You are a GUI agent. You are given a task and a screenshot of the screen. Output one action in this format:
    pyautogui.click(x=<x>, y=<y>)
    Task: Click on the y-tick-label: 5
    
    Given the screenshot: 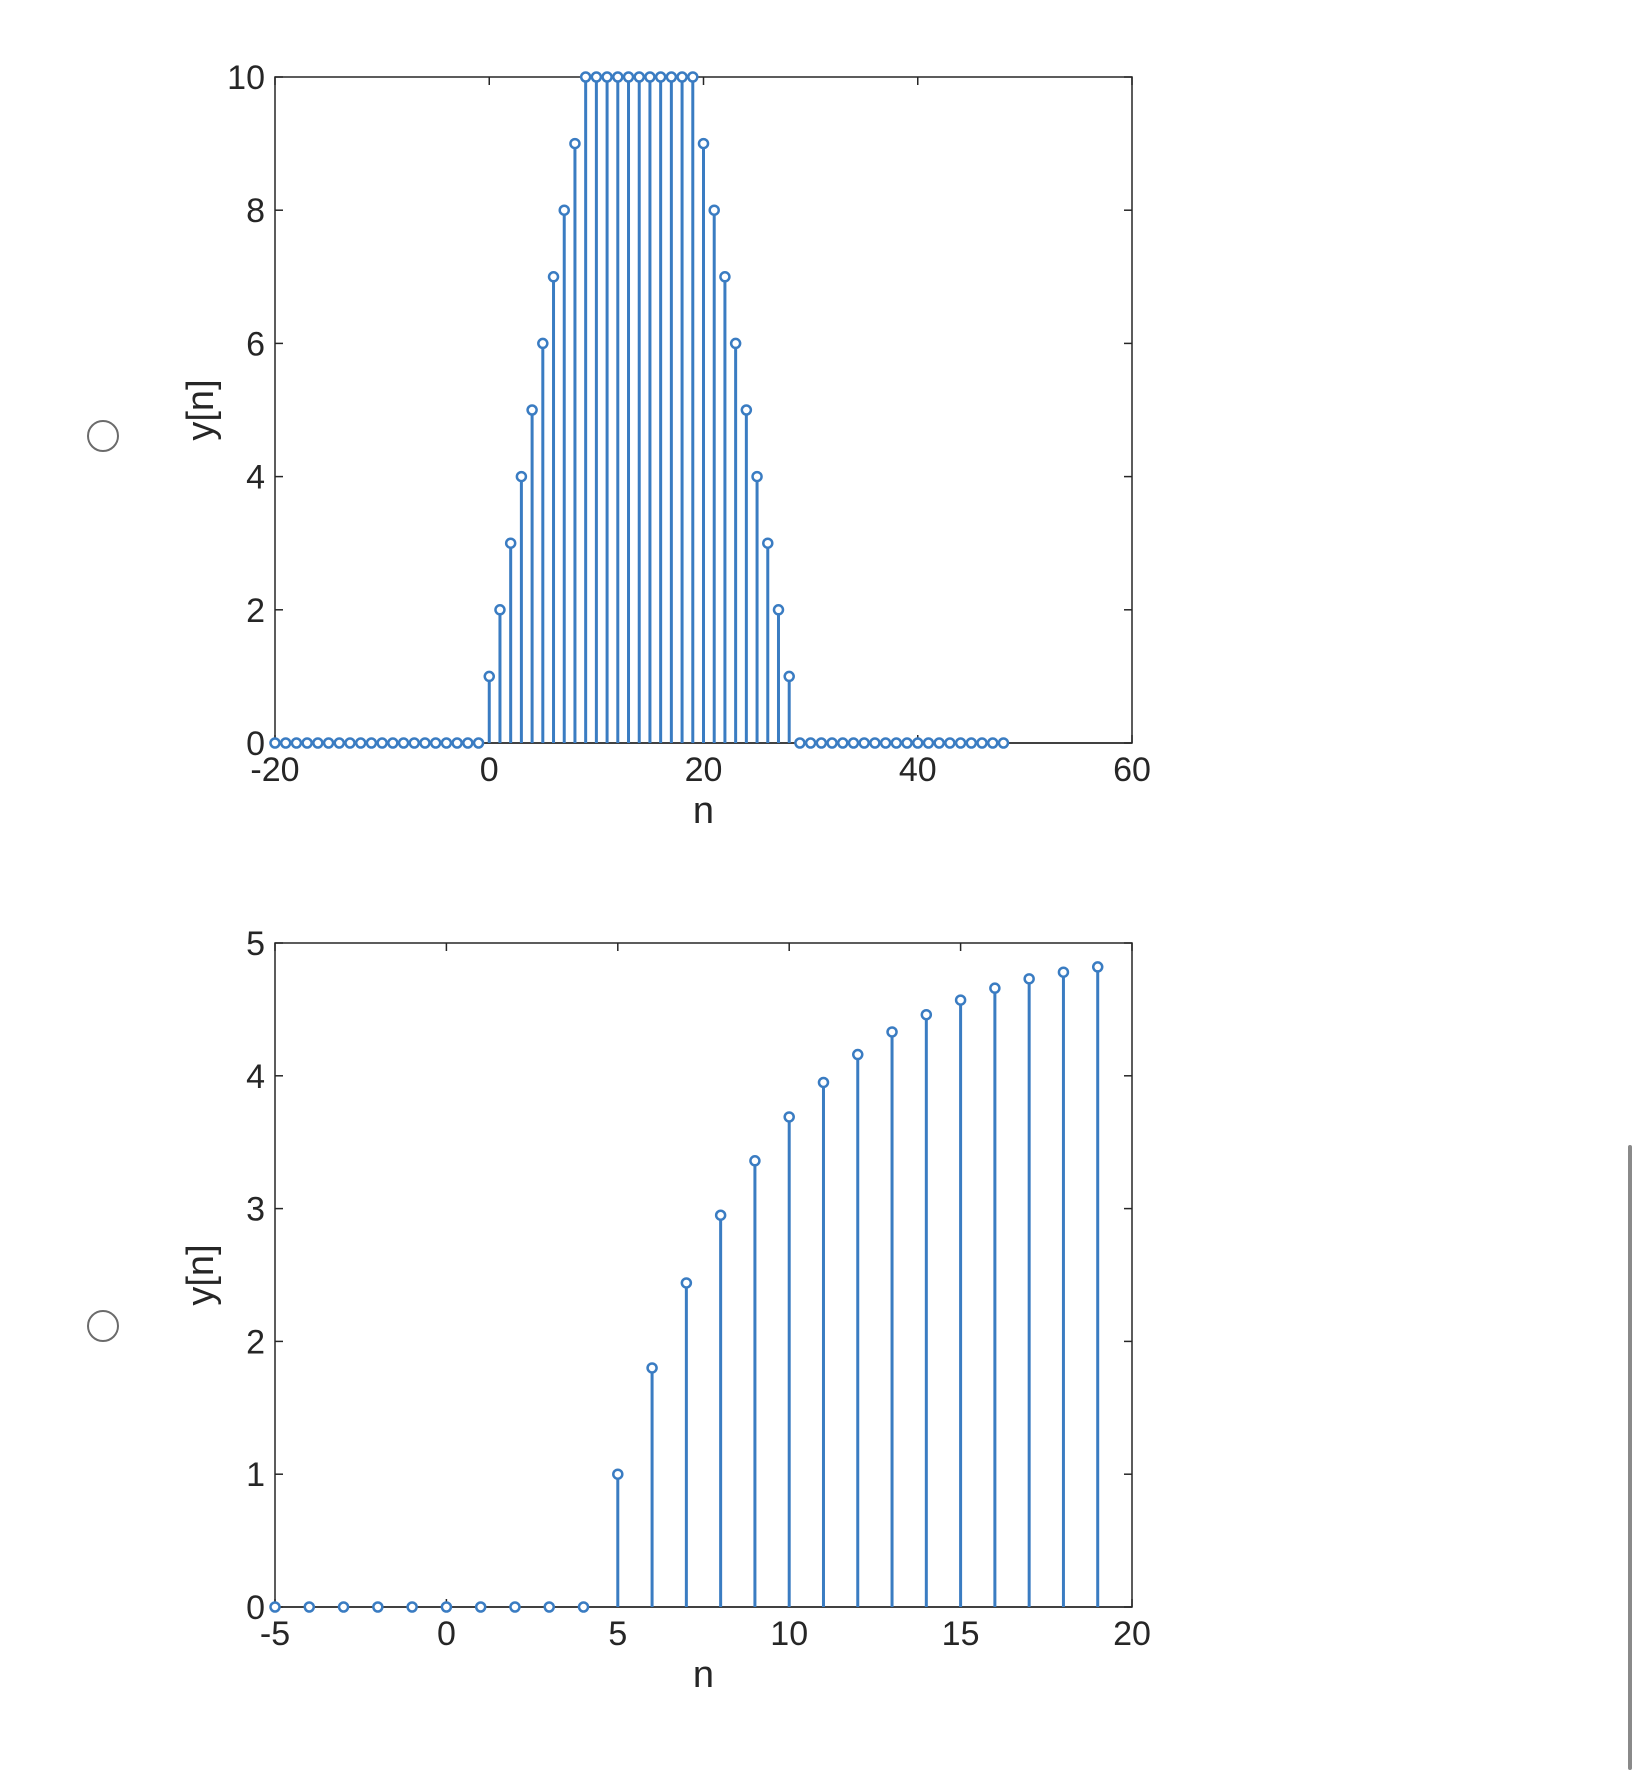 What is the action you would take?
    pyautogui.click(x=255, y=944)
    